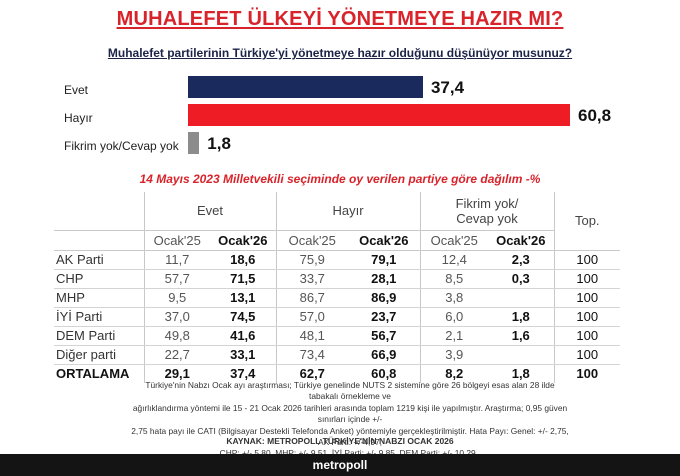  What do you see at coordinates (177, 260) in the screenshot?
I see `table-cell: 11,7` at bounding box center [177, 260].